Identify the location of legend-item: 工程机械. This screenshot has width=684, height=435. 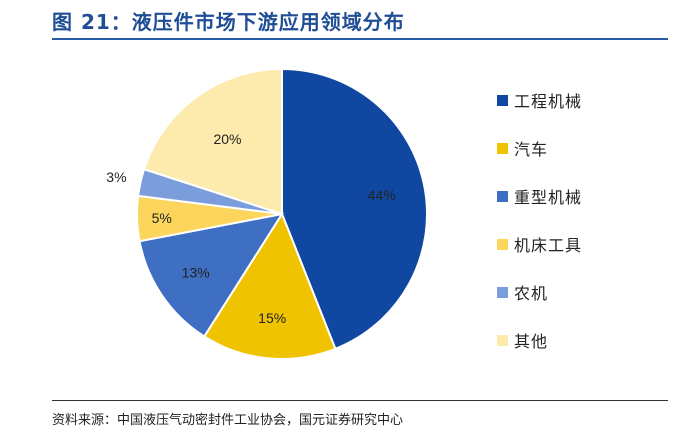
(539, 100).